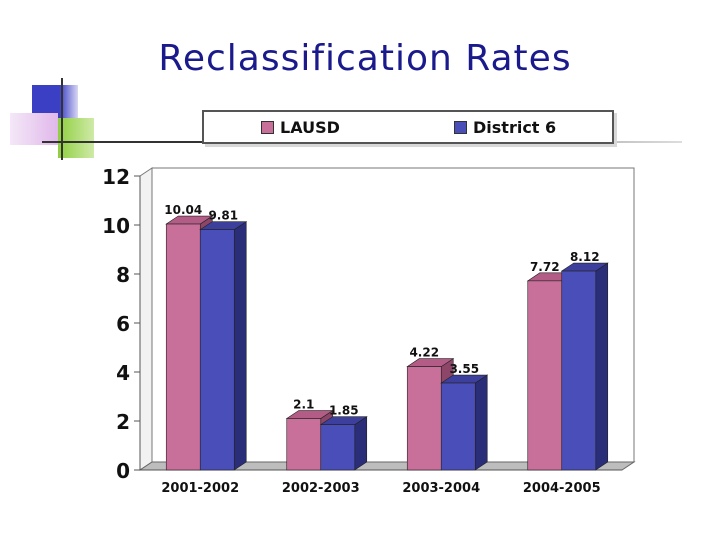 This screenshot has width=720, height=540. Describe the element at coordinates (365, 58) in the screenshot. I see `slide-title: Reclassification Rates` at that location.